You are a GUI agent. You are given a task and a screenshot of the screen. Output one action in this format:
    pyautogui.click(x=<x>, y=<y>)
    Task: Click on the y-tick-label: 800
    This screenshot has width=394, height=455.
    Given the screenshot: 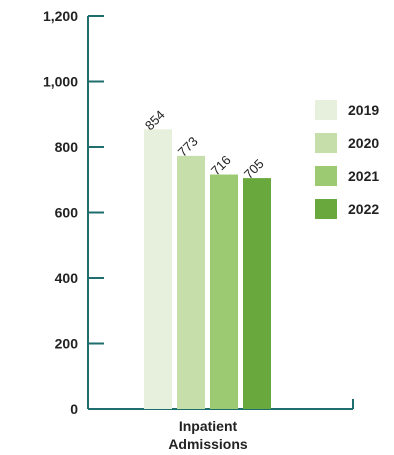 What is the action you would take?
    pyautogui.click(x=67, y=147)
    